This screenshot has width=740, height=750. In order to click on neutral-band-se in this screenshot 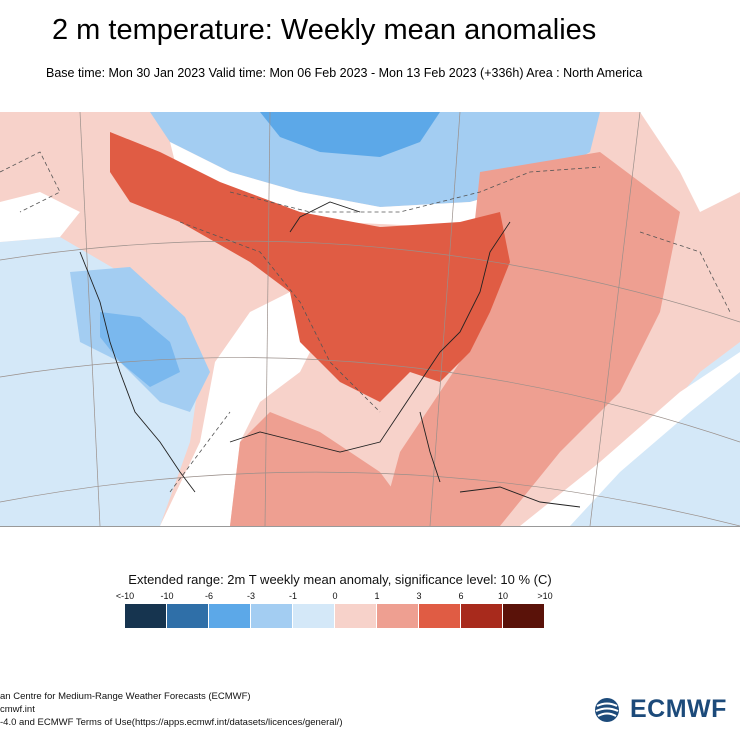, I will do `click(630, 439)`.